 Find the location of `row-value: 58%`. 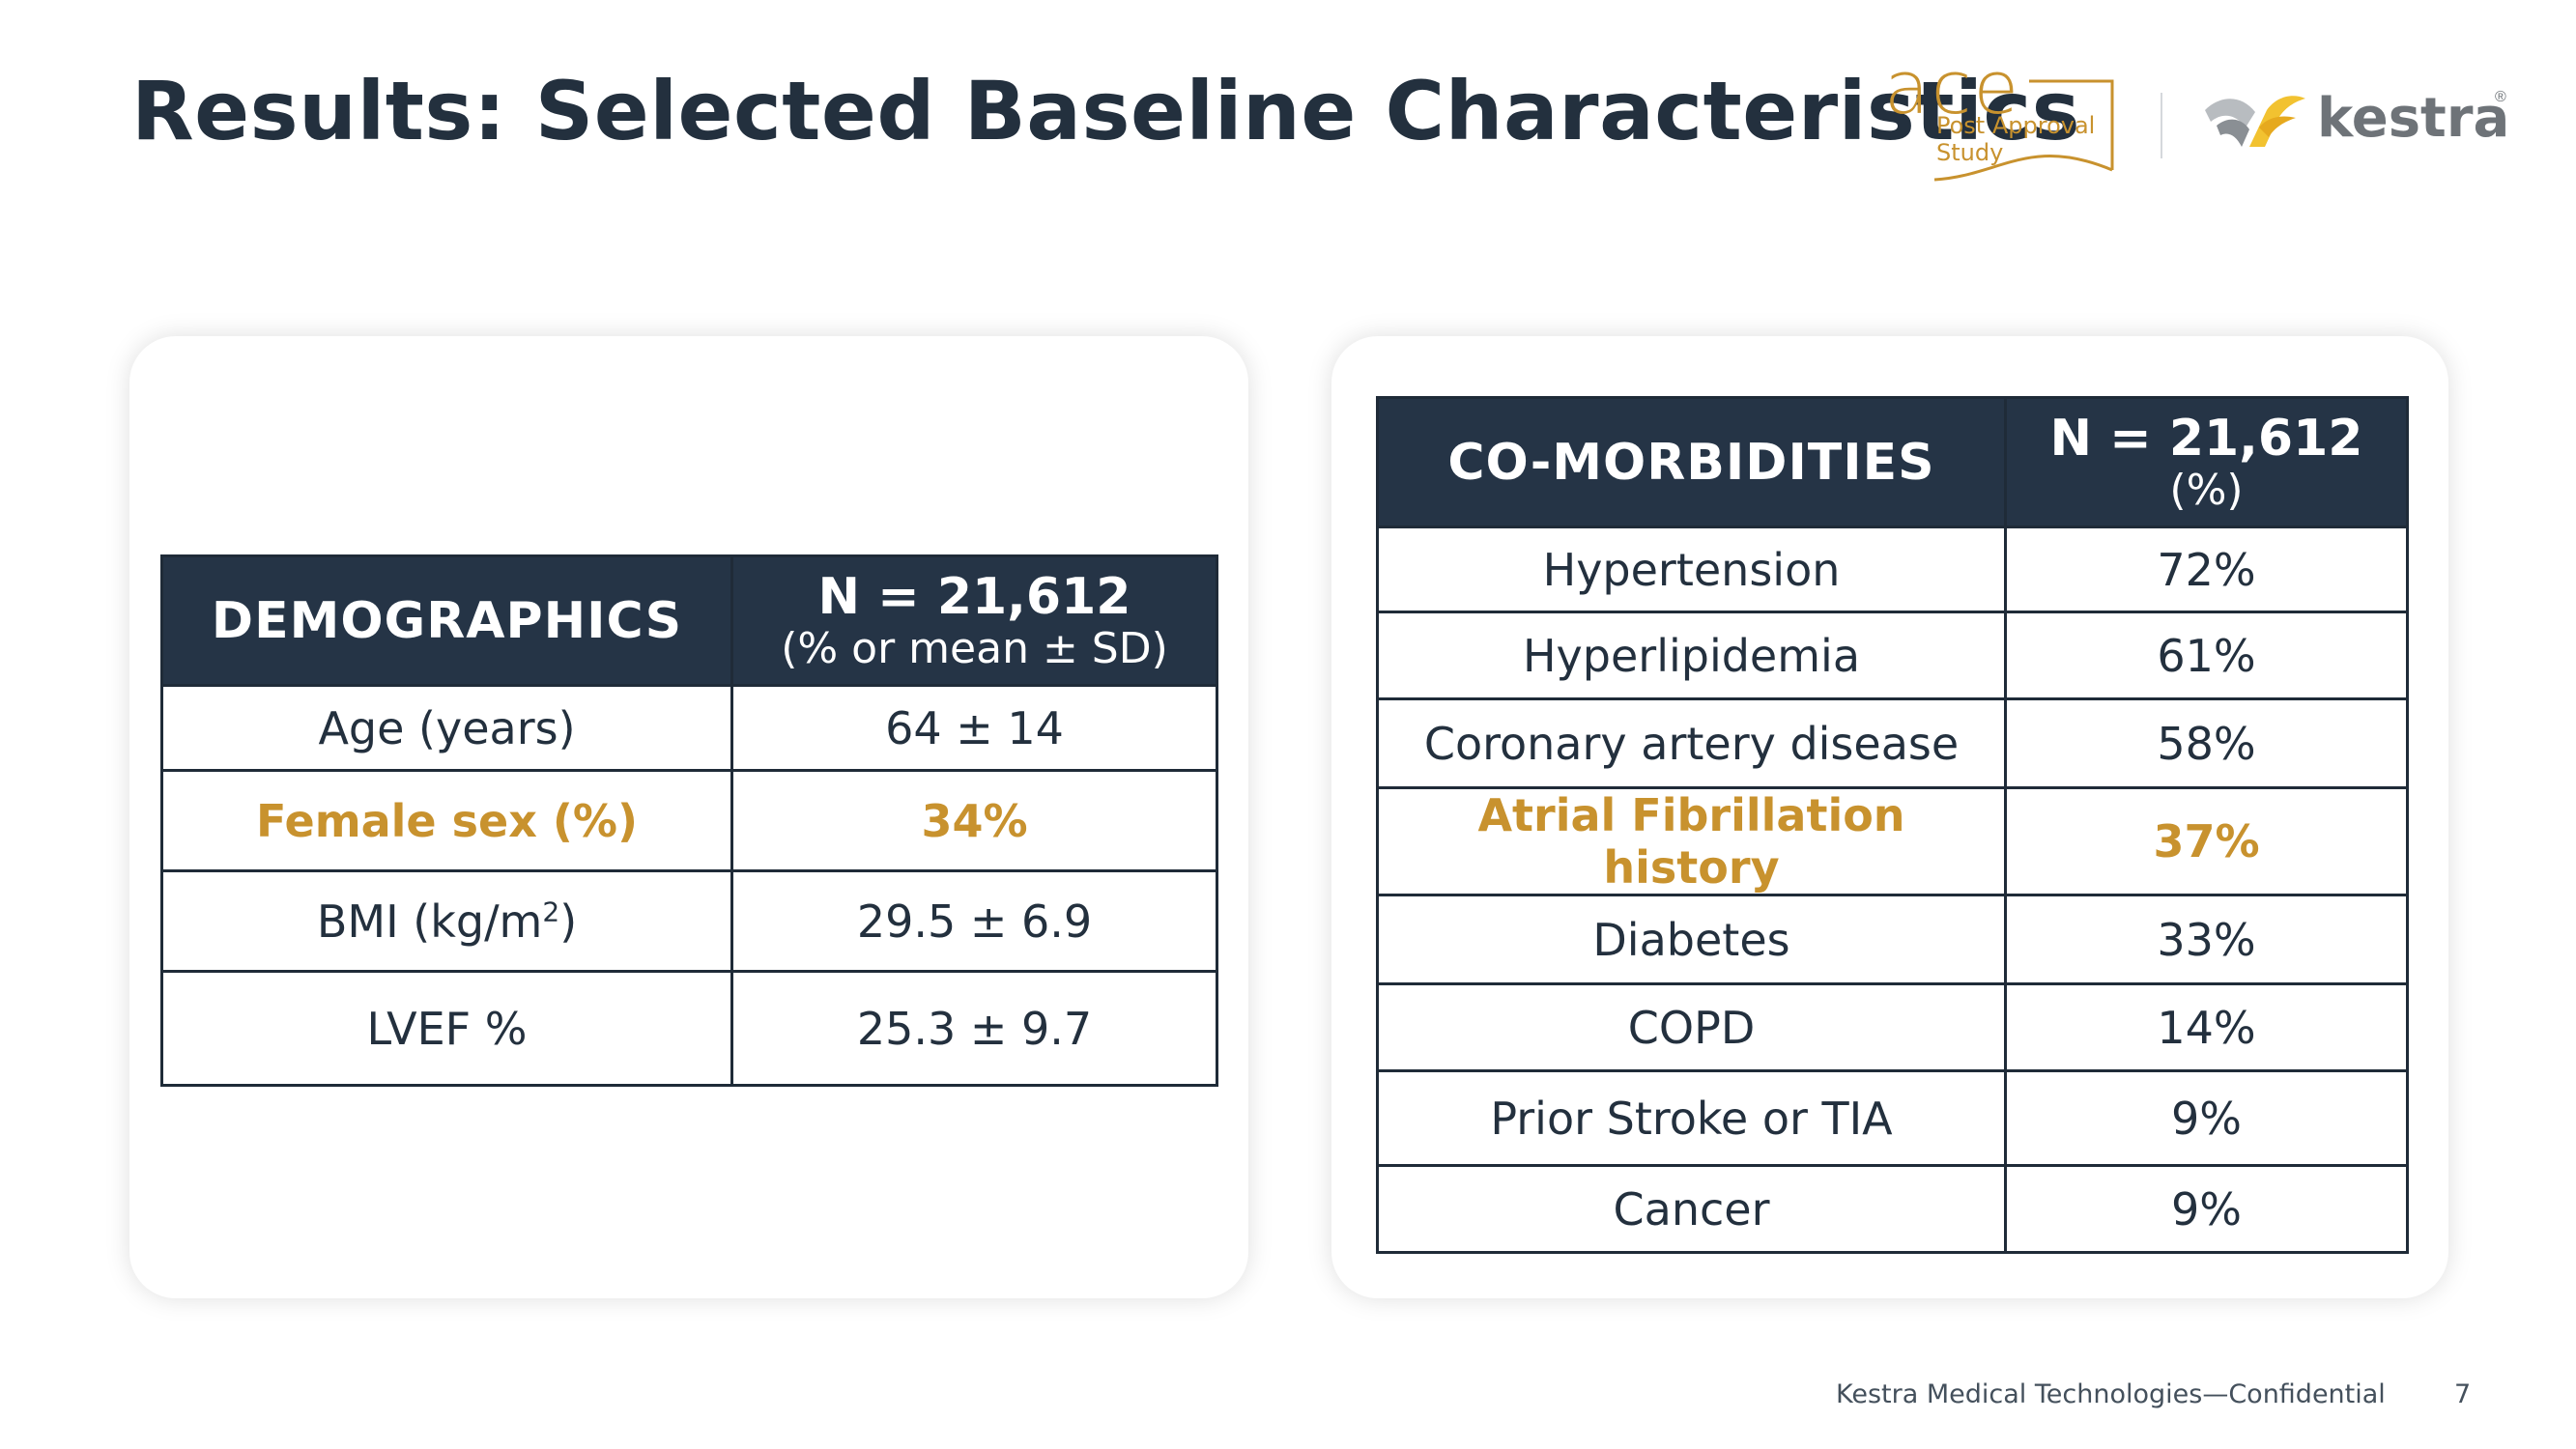

row-value: 58% is located at coordinates (2207, 743).